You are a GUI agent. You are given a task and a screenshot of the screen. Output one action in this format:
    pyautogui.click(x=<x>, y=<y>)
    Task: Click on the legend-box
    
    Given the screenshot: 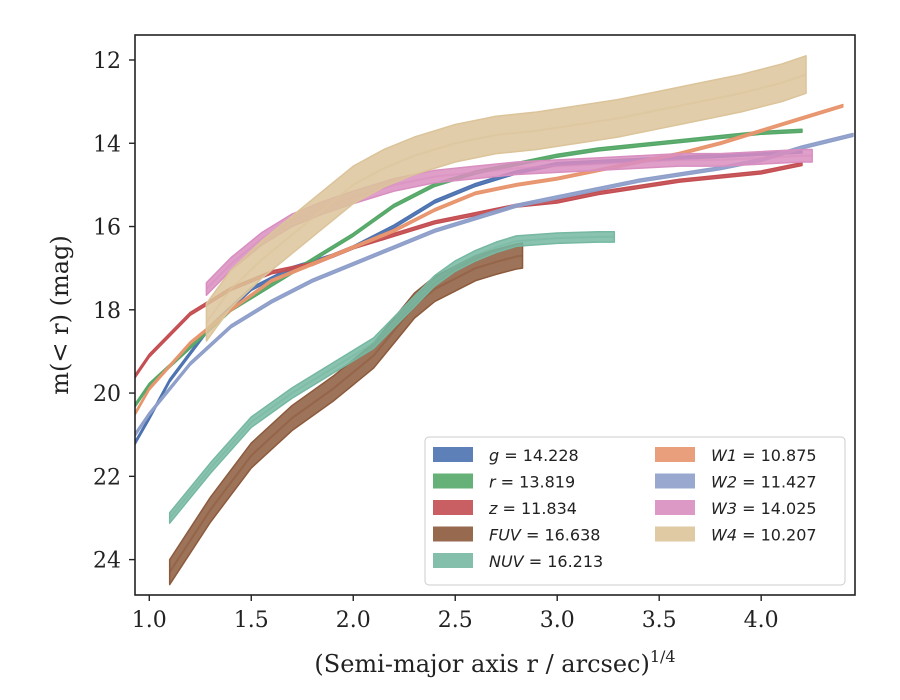 What is the action you would take?
    pyautogui.click(x=635, y=511)
    